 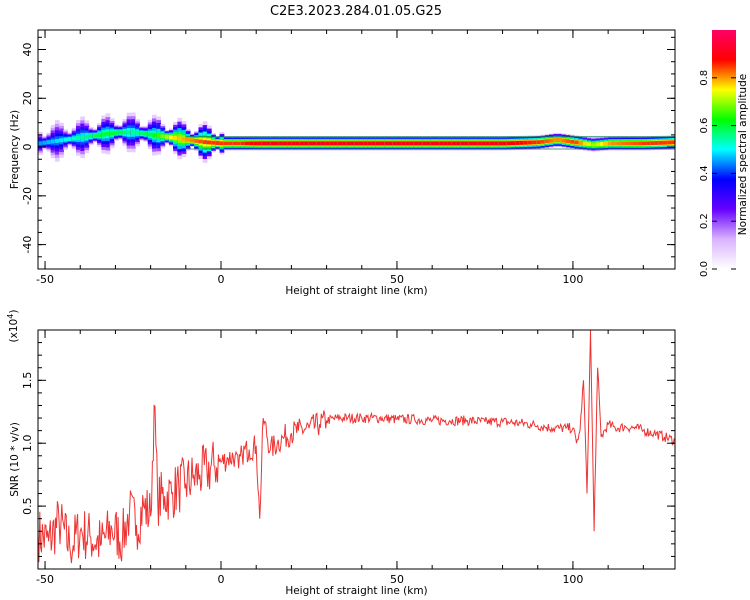 I want to click on spectrogram-y-tick-label: 20, so click(x=27, y=98).